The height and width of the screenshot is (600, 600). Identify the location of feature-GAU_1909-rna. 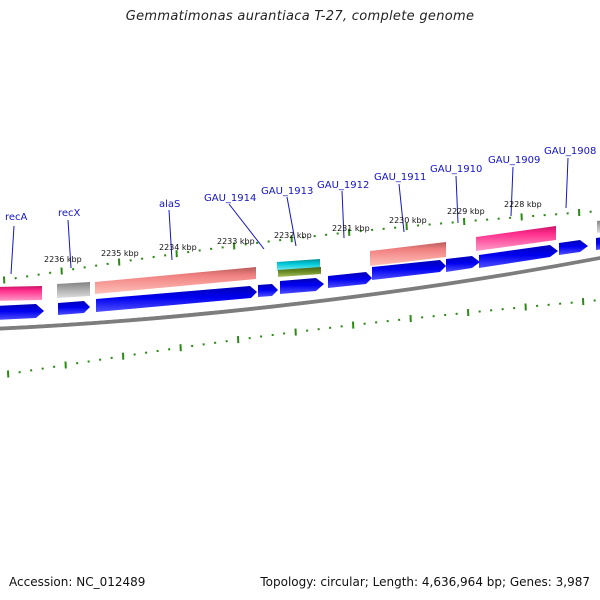
(516, 238).